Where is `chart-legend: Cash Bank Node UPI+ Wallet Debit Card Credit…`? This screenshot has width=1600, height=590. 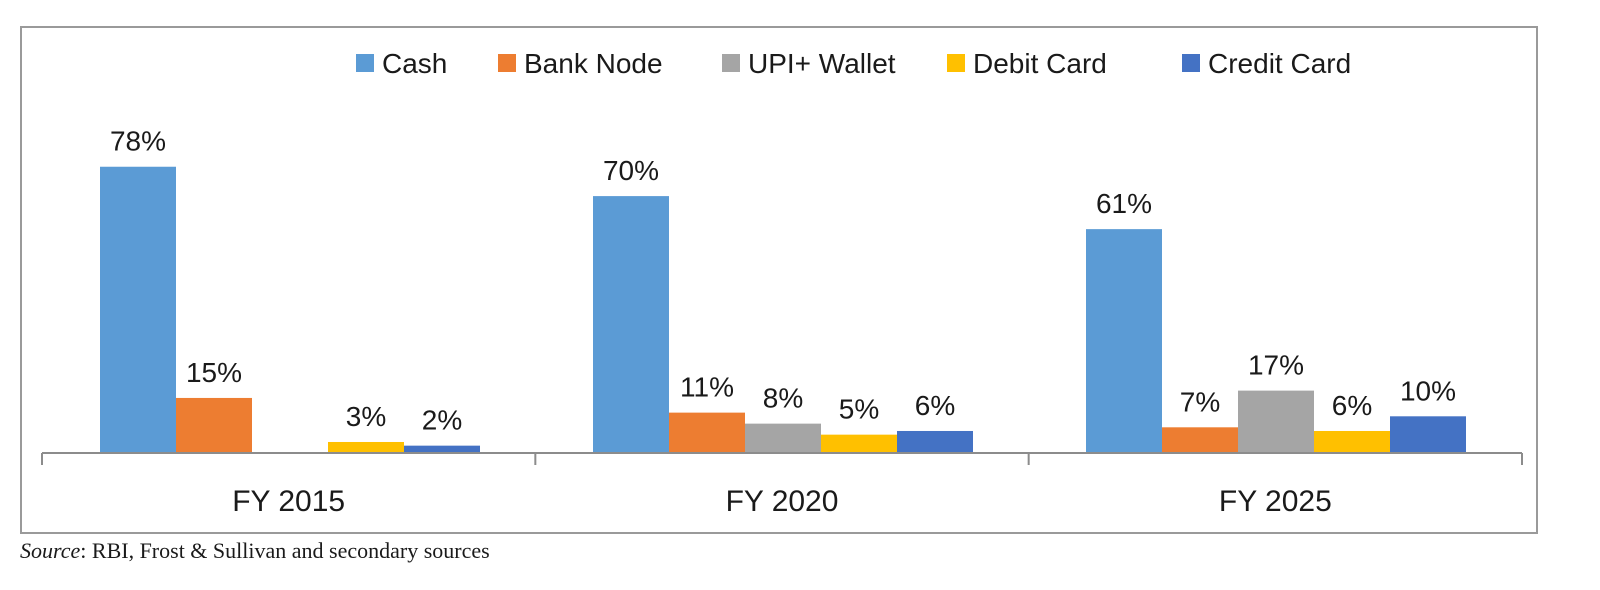 chart-legend: Cash Bank Node UPI+ Wallet Debit Card Credit… is located at coordinates (853, 63).